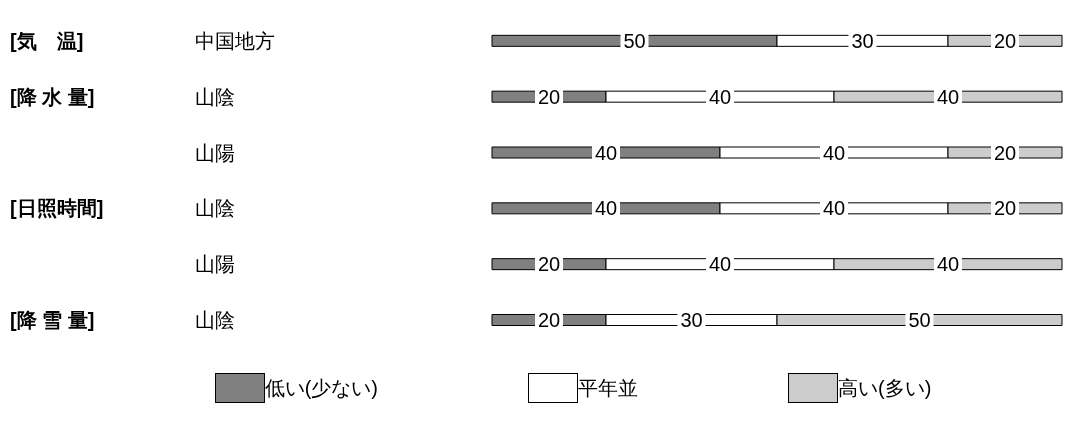 The width and height of the screenshot is (1087, 441). Describe the element at coordinates (122, 208) in the screenshot. I see `category-label: [日照時間] 山陰` at that location.